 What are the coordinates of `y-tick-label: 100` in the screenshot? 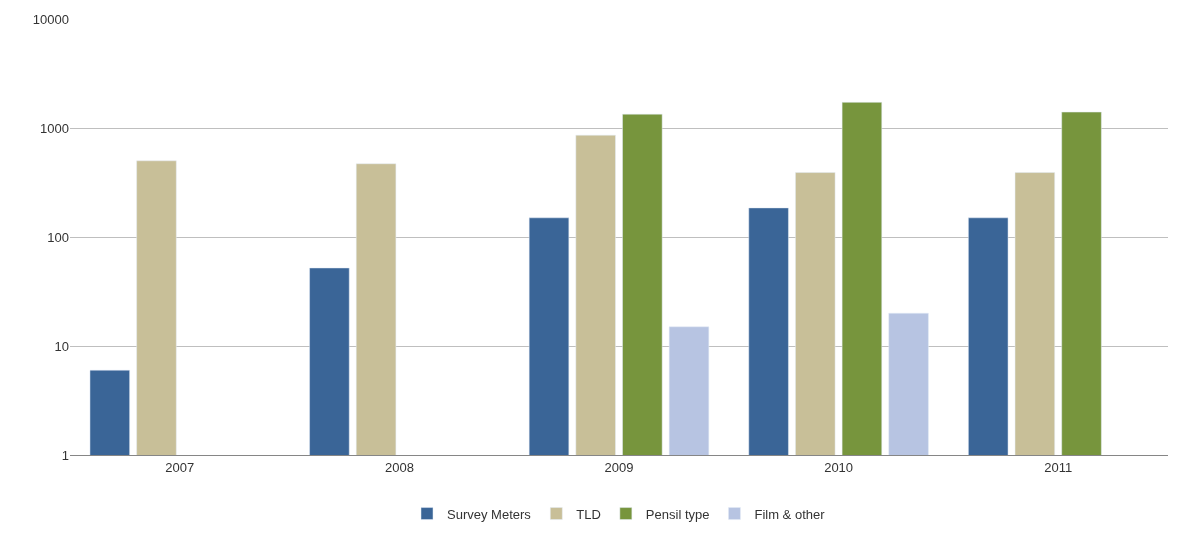 It's located at (58, 237).